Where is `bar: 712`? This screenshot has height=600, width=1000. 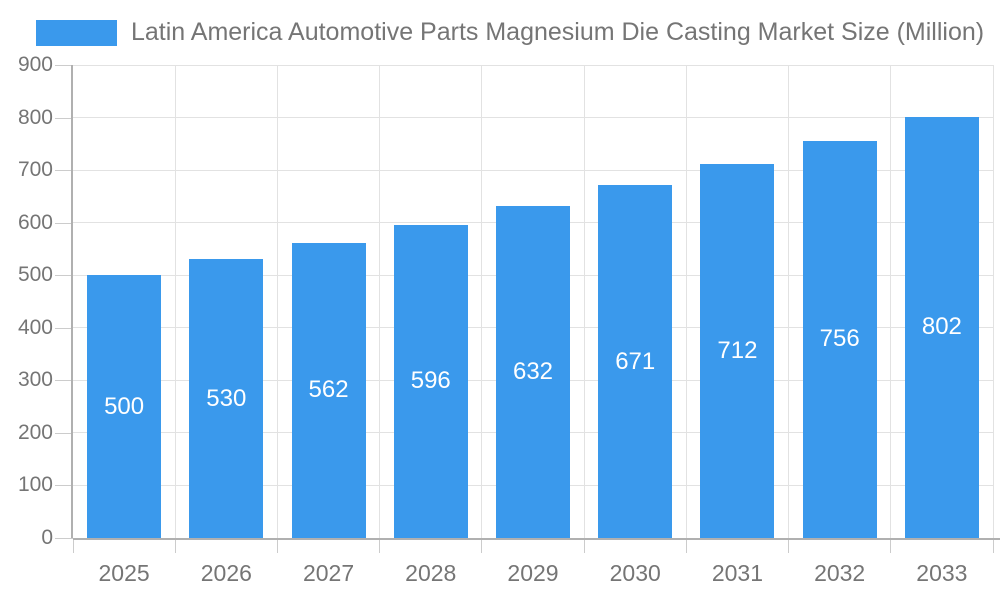
bar: 712 is located at coordinates (737, 350).